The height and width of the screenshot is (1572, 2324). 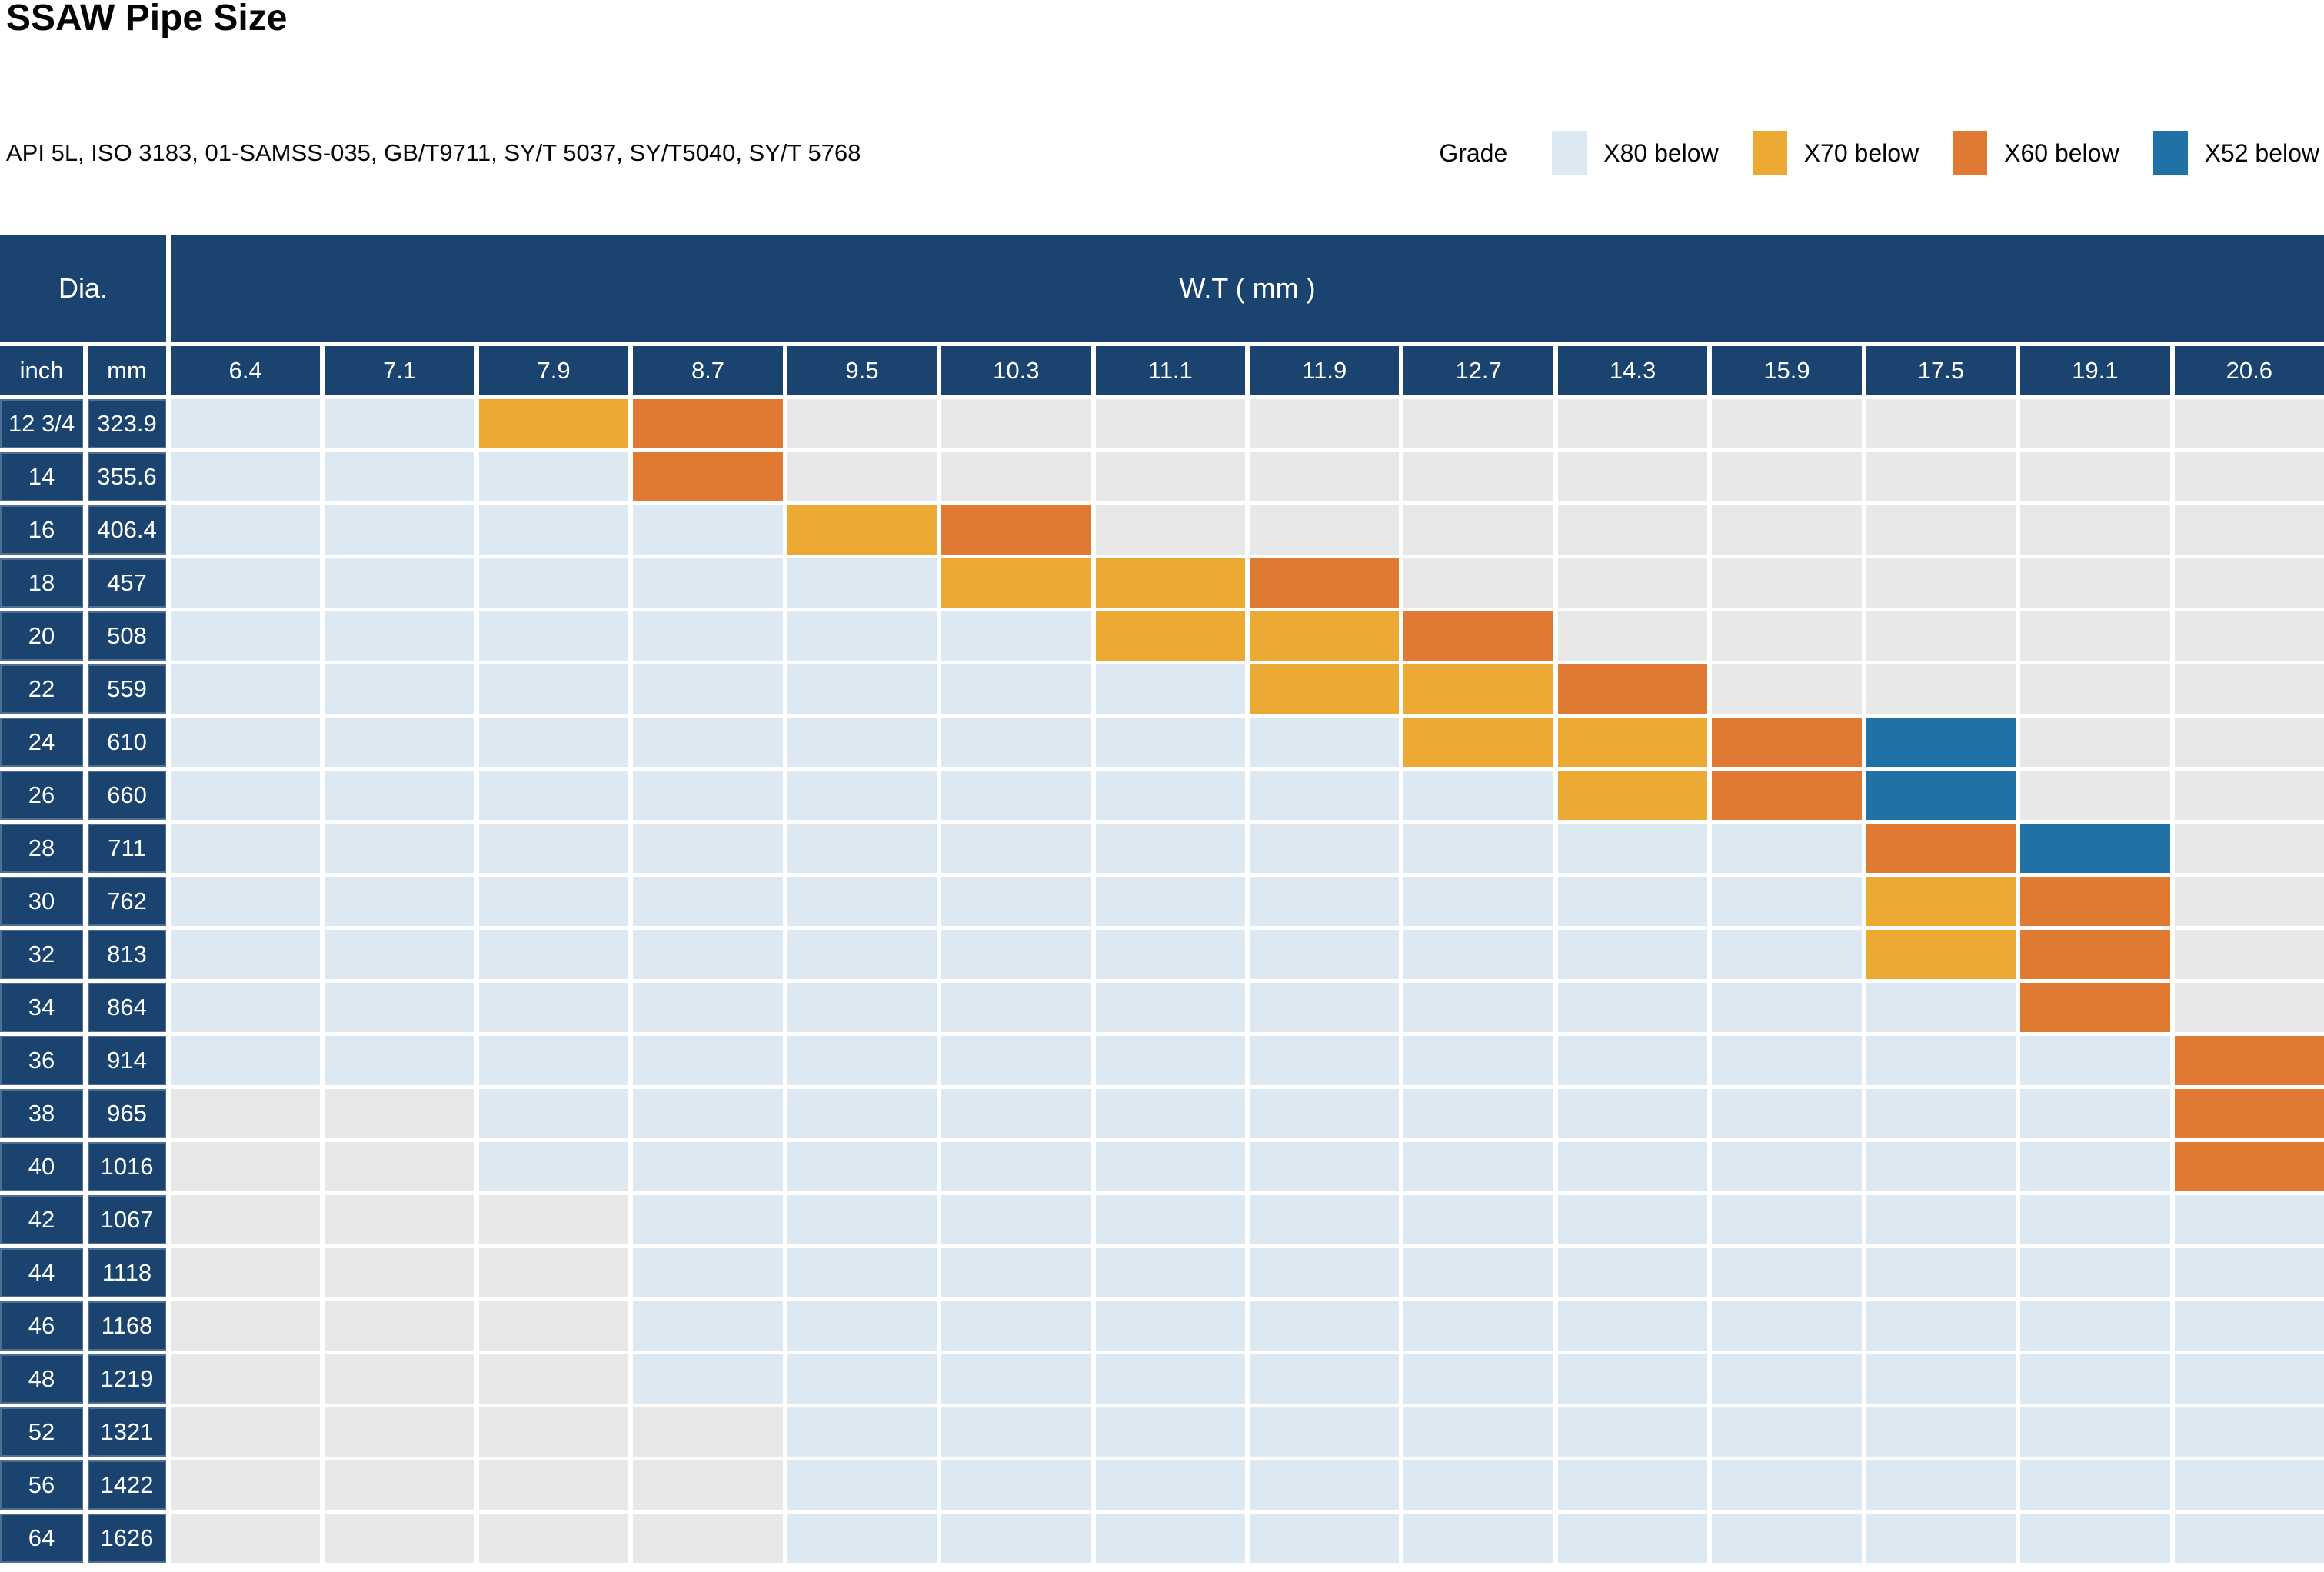 What do you see at coordinates (2170, 153) in the screenshot?
I see `x52-swatch-icon` at bounding box center [2170, 153].